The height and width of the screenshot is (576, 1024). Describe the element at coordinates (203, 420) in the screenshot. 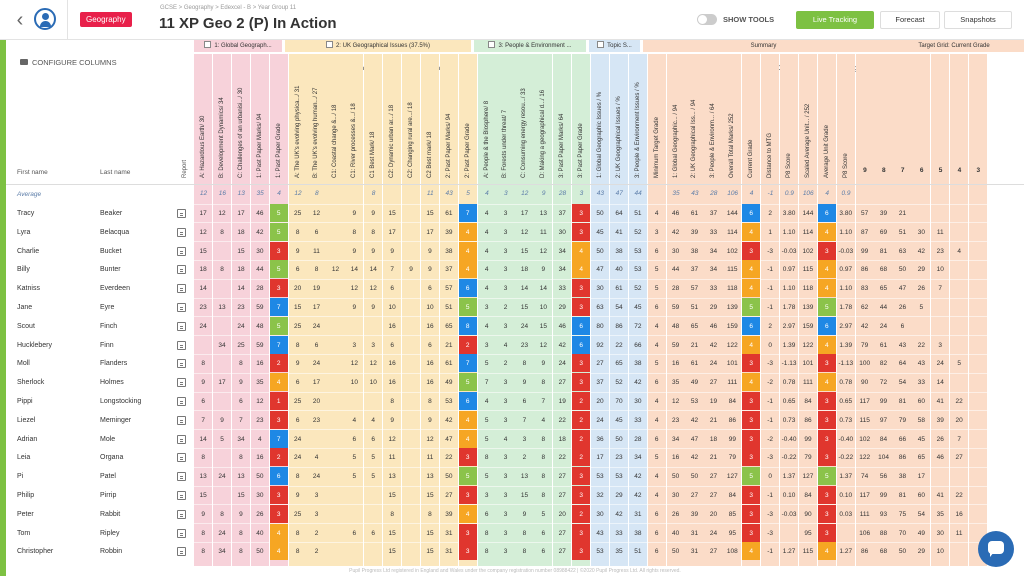

I see `mark-cell: 7` at that location.